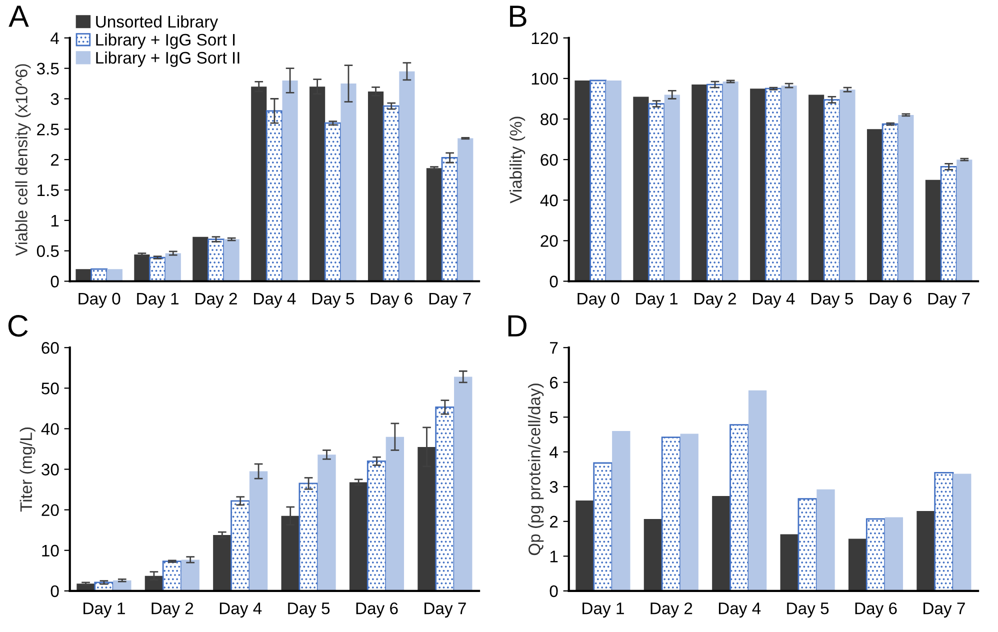  Describe the element at coordinates (50, 470) in the screenshot. I see `y-tick-label: 30` at that location.